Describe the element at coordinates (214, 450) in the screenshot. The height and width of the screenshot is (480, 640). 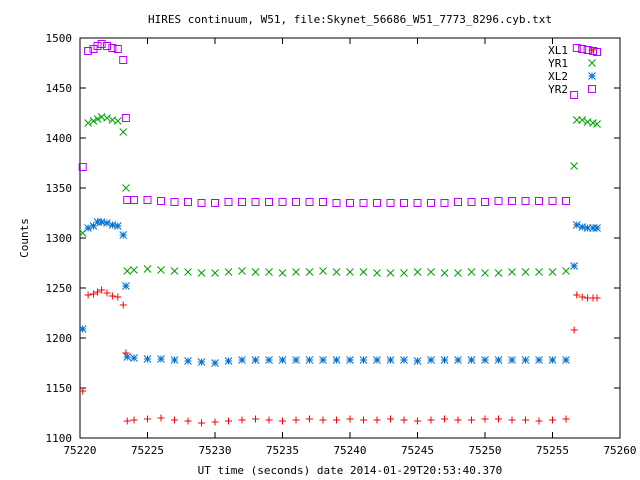
I see `x-tick-label: 75230` at that location.